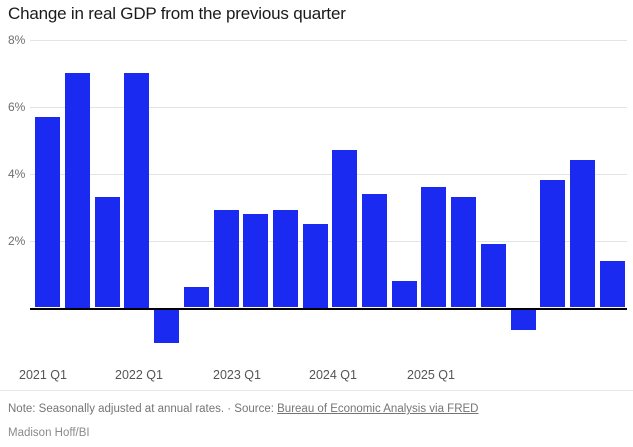 The width and height of the screenshot is (633, 447). I want to click on bar-2021-q2, so click(78, 190).